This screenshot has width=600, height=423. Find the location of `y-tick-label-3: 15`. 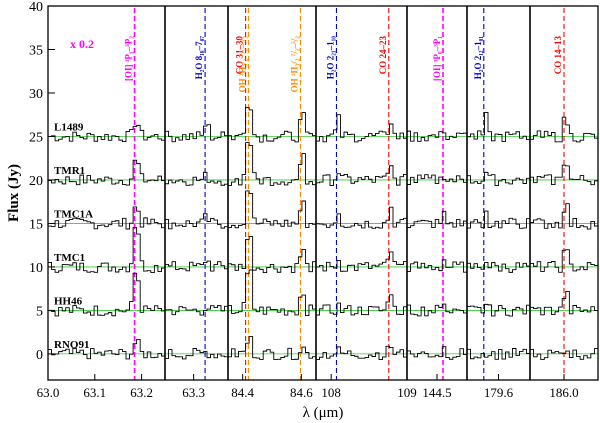

y-tick-label-3: 15 is located at coordinates (36, 224).